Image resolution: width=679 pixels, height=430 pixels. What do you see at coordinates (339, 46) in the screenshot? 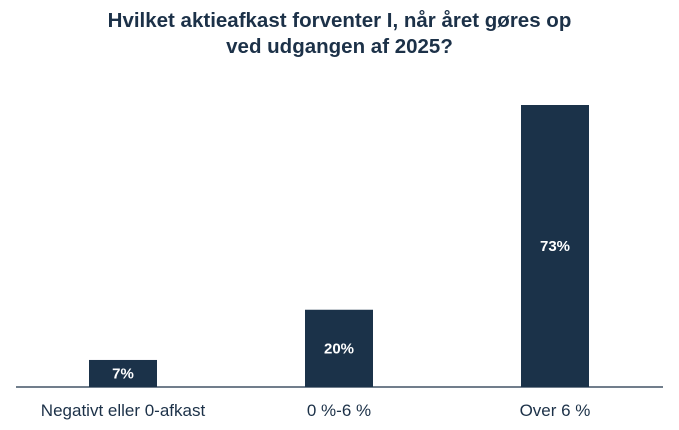
I see `chart-title-line-2: ved udgangen af 2025?` at bounding box center [339, 46].